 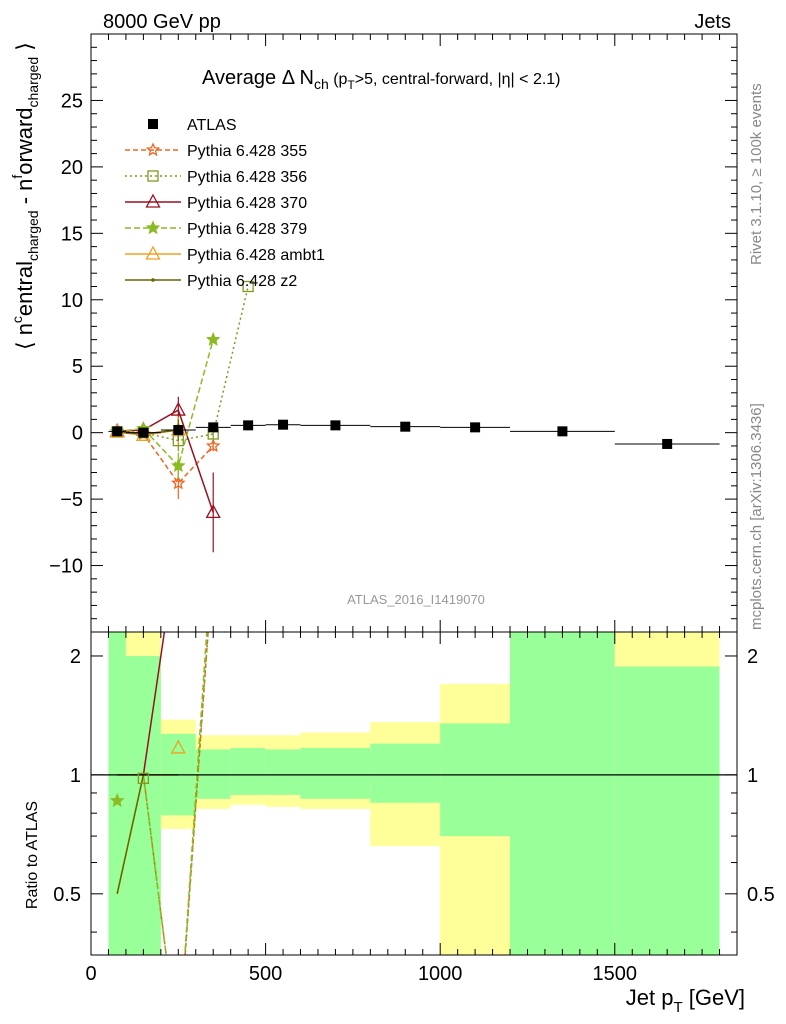 What do you see at coordinates (712, 22) in the screenshot?
I see `header-right: Jets` at bounding box center [712, 22].